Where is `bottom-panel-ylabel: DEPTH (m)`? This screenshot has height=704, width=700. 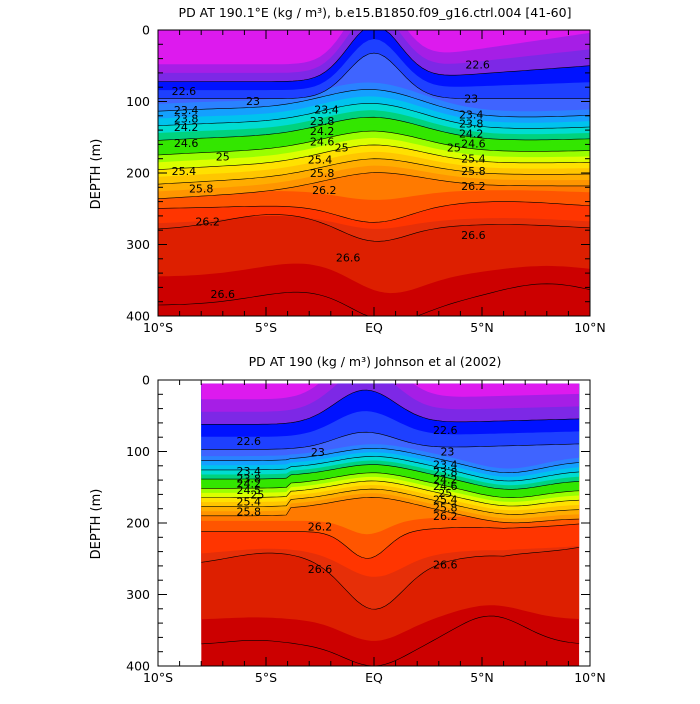
bottom-panel-ylabel: DEPTH (m) is located at coordinates (96, 524).